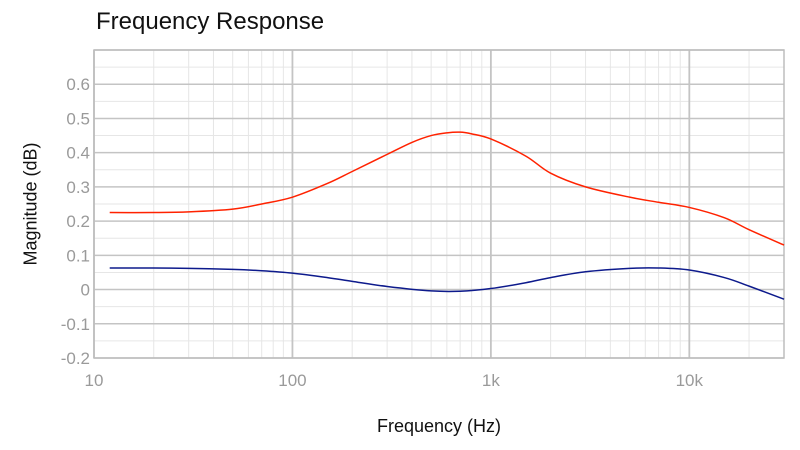 The image size is (800, 450). Describe the element at coordinates (75, 324) in the screenshot. I see `y-tick-label: -0.1` at that location.